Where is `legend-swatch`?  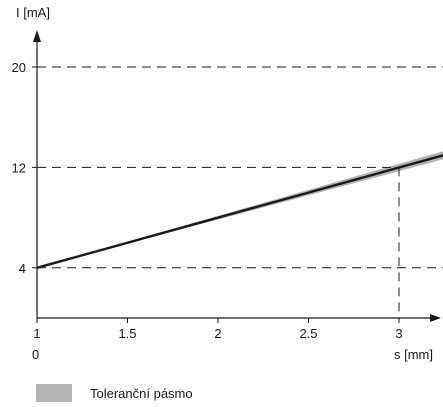
legend-swatch is located at coordinates (54, 393).